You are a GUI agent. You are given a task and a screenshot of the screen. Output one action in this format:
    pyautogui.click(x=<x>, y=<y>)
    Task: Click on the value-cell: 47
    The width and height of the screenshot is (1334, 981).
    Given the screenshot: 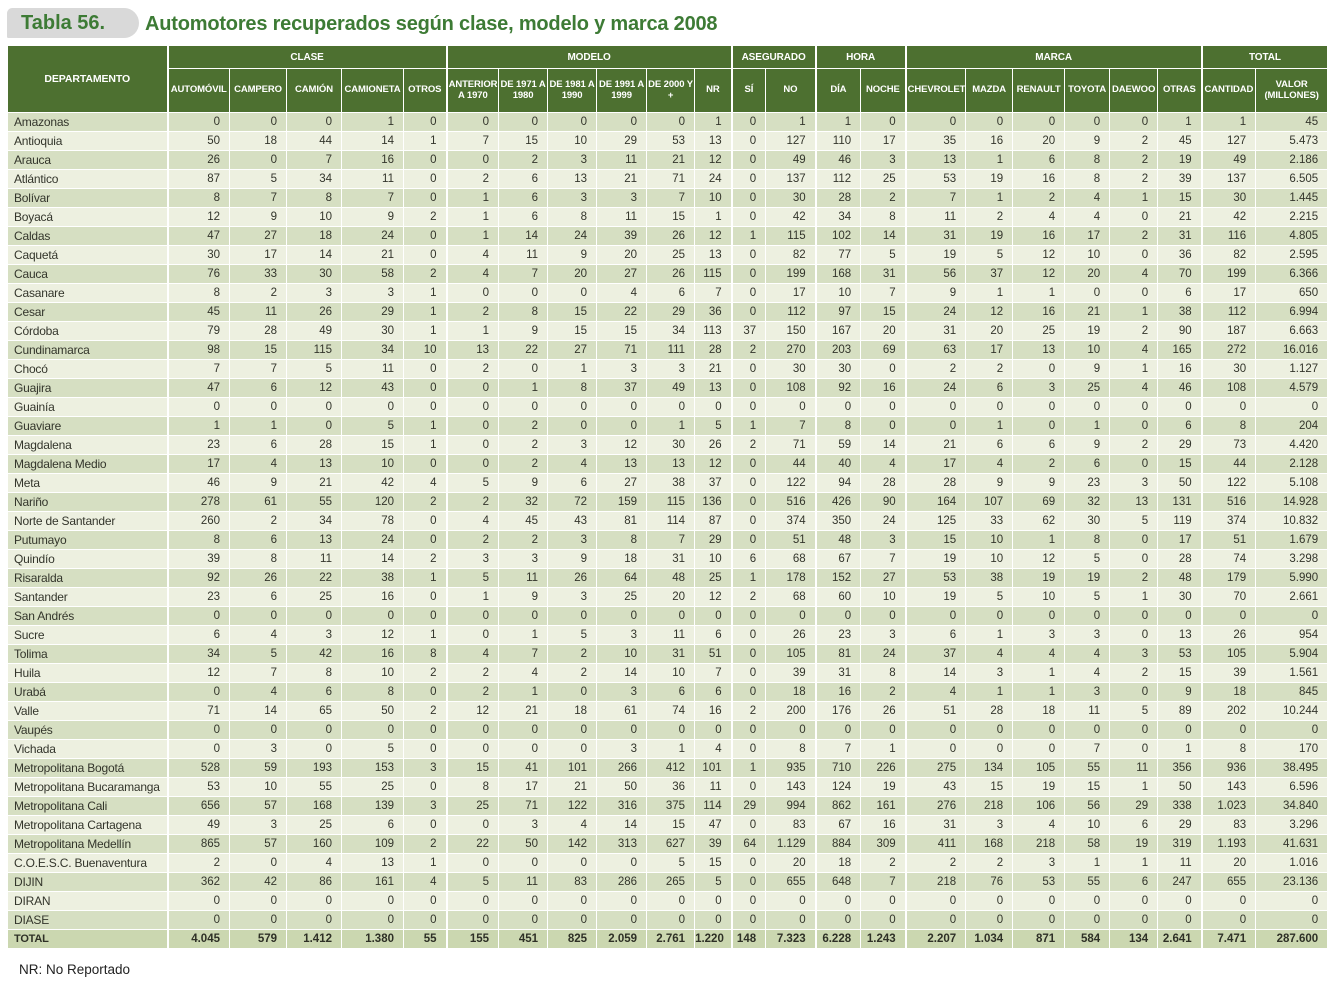 What is the action you would take?
    pyautogui.click(x=198, y=236)
    